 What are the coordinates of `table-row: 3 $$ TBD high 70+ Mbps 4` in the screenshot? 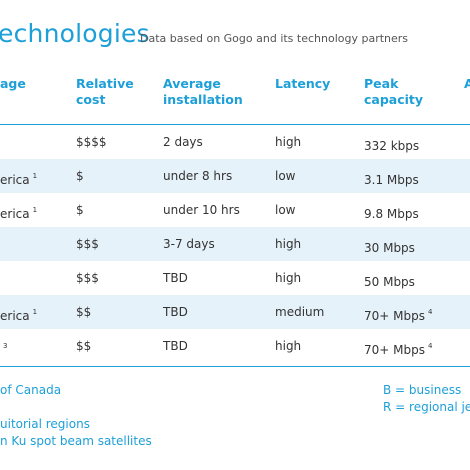 It's located at (235, 346).